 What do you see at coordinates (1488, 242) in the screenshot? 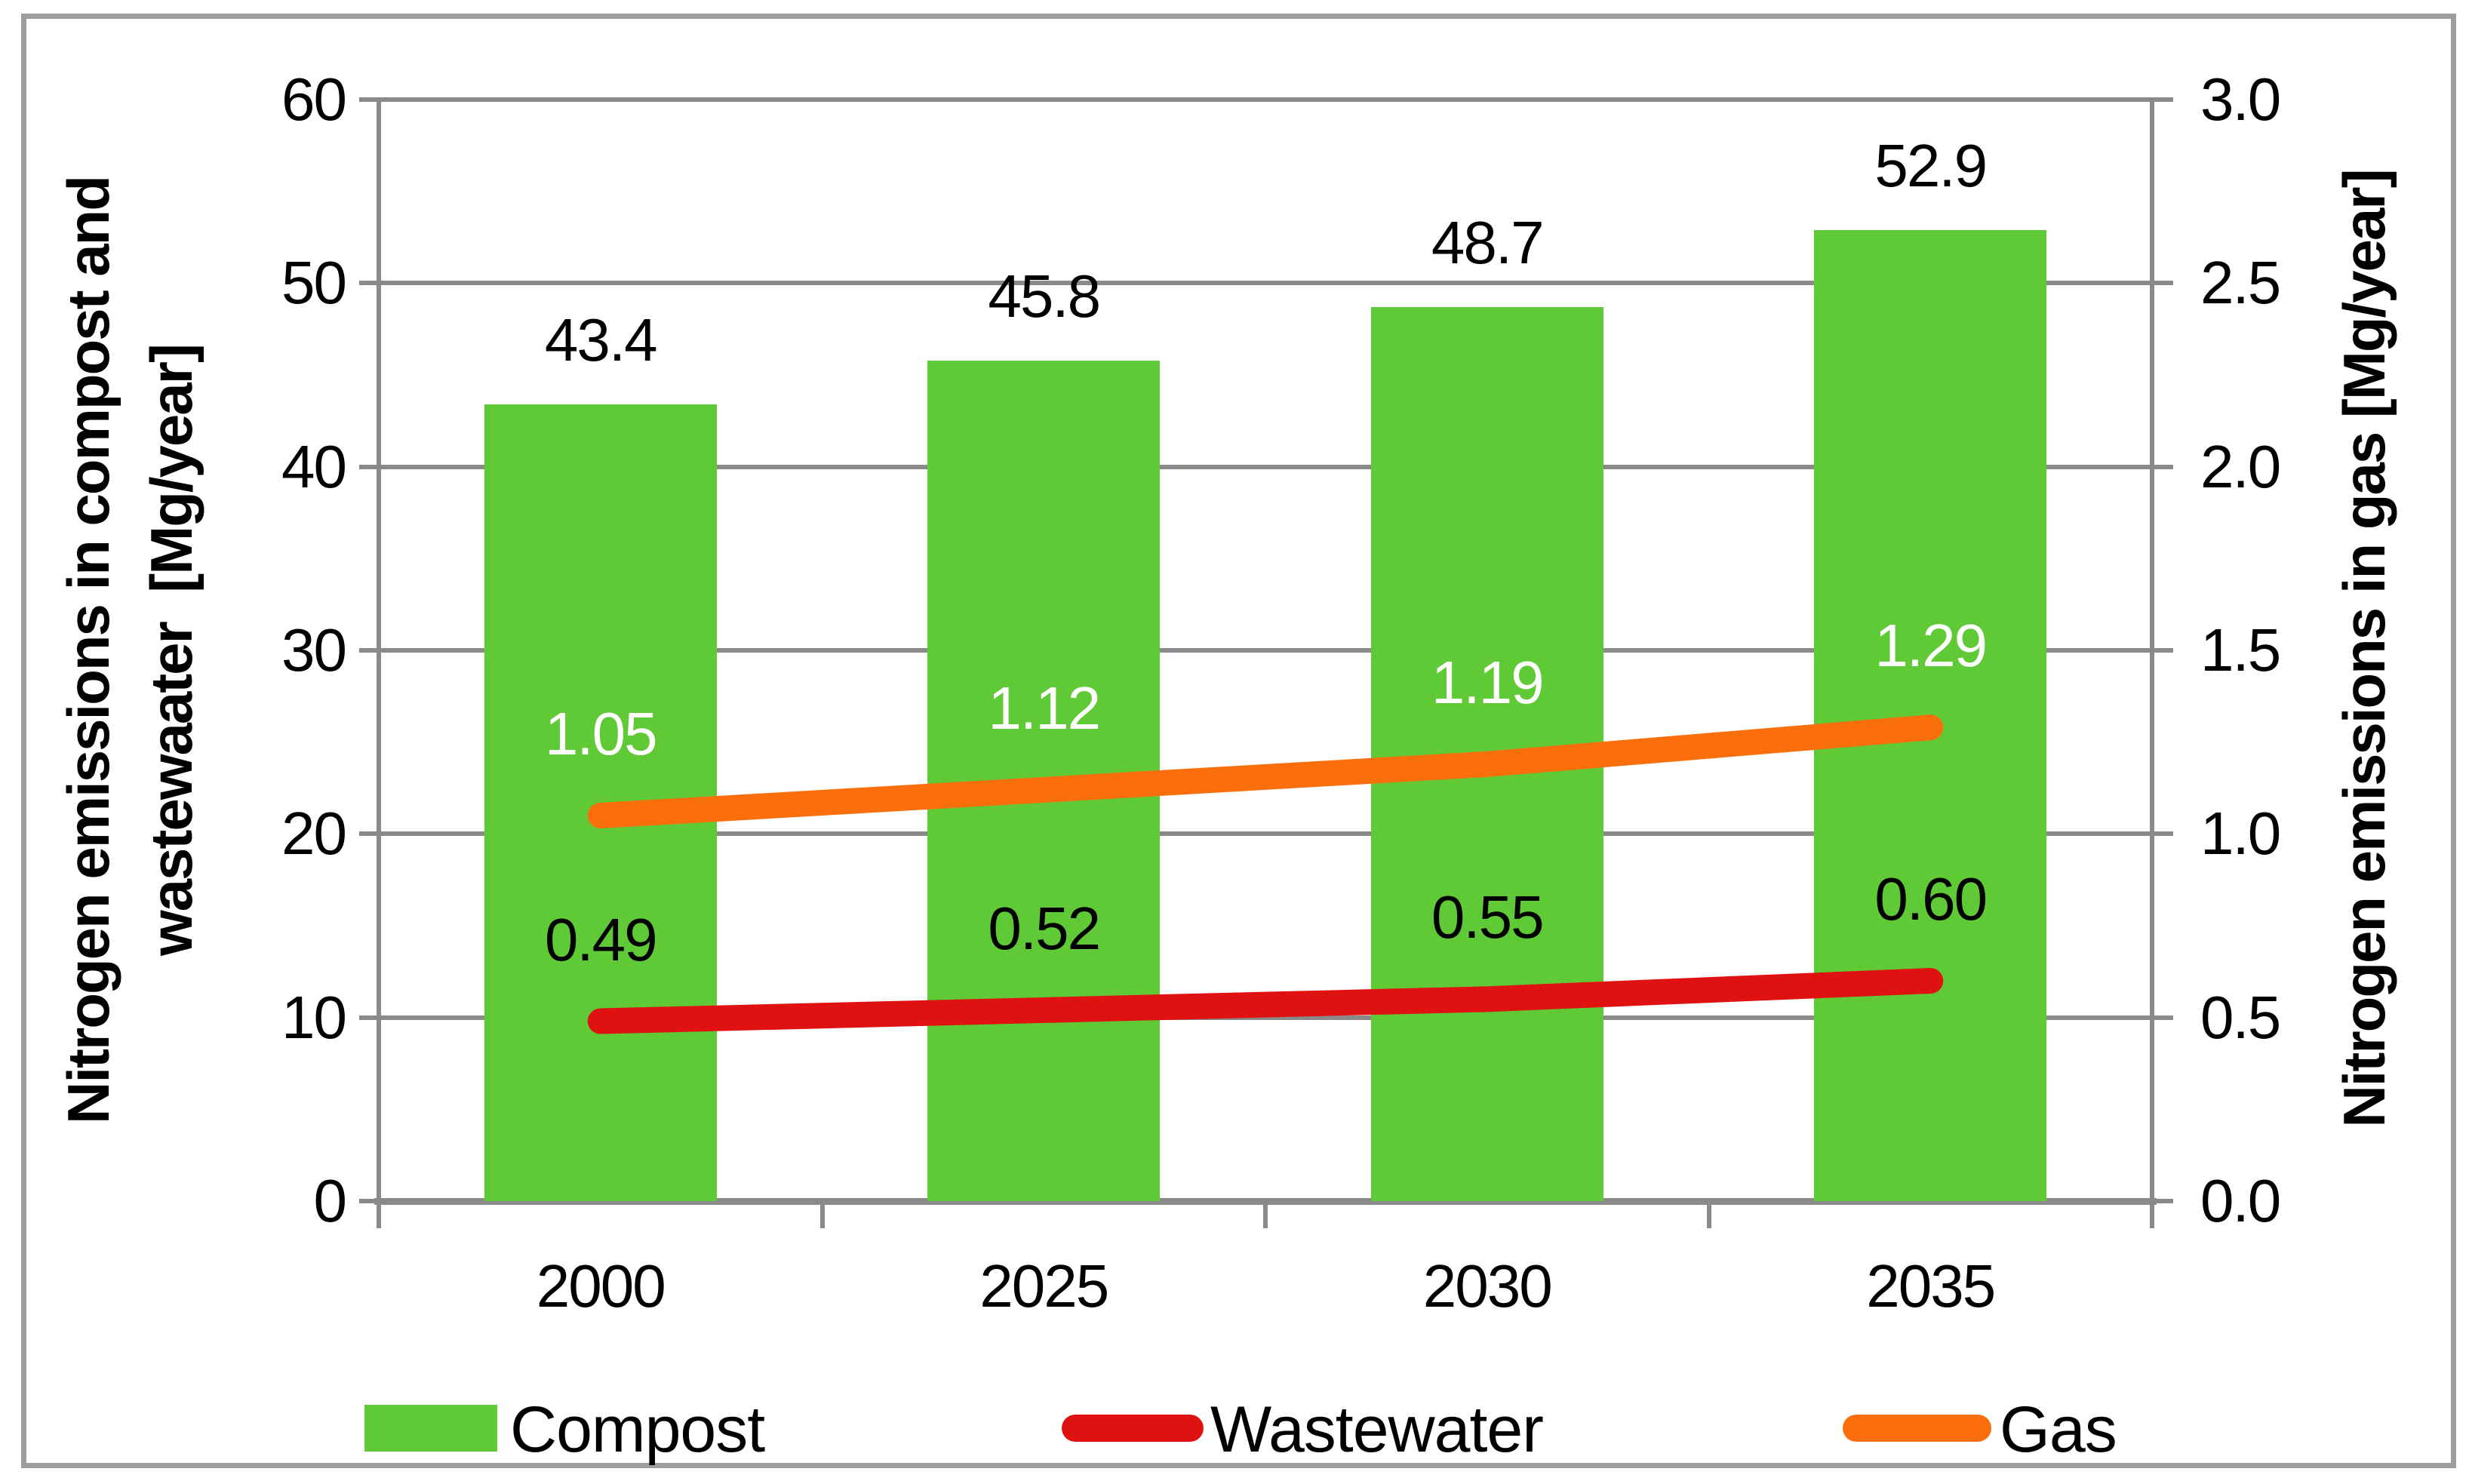
I see `bar-value-label: 48.7` at bounding box center [1488, 242].